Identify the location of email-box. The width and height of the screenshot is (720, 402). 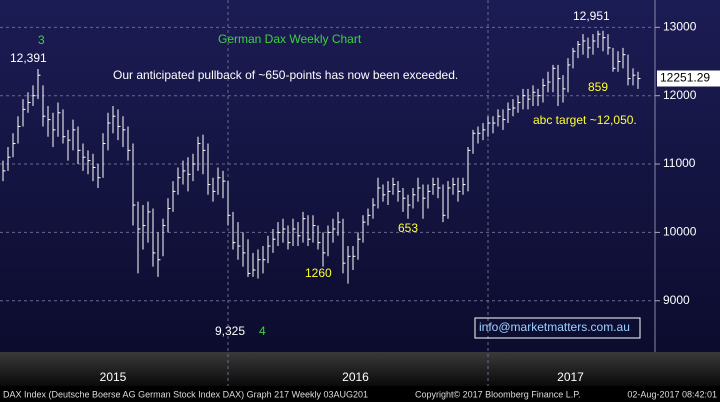
(557, 328).